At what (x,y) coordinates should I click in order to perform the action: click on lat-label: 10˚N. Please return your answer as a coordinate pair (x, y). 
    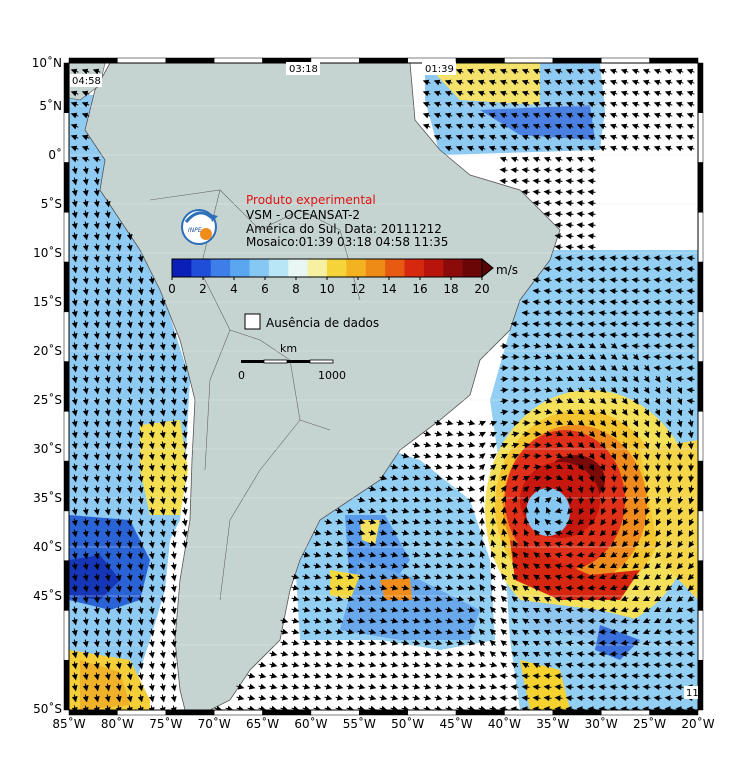
    Looking at the image, I should click on (47, 62).